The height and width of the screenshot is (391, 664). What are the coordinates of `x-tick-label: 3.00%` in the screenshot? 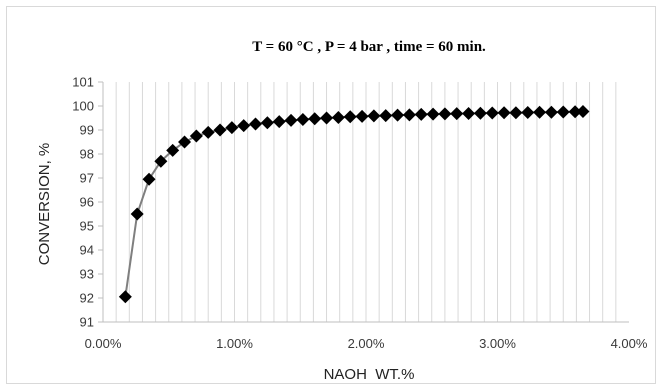 It's located at (497, 343).